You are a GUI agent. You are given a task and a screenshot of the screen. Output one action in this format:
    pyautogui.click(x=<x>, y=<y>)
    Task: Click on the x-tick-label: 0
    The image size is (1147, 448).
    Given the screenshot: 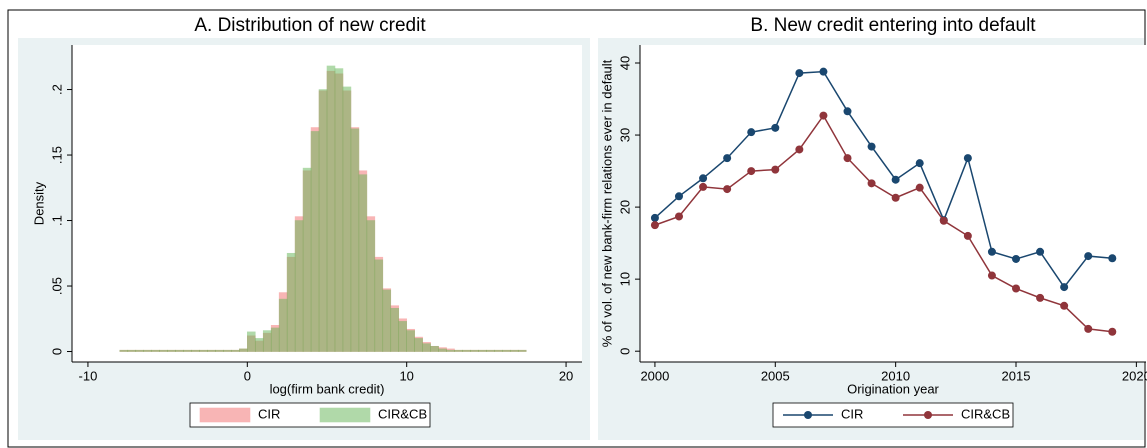 What is the action you would take?
    pyautogui.click(x=247, y=375)
    